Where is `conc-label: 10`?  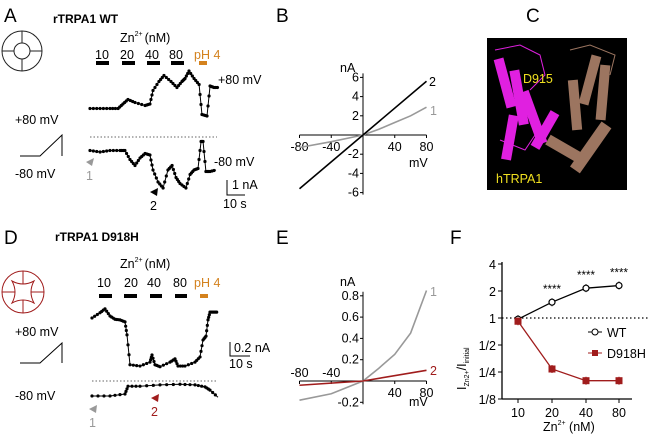
conc-label: 10 is located at coordinates (102, 55).